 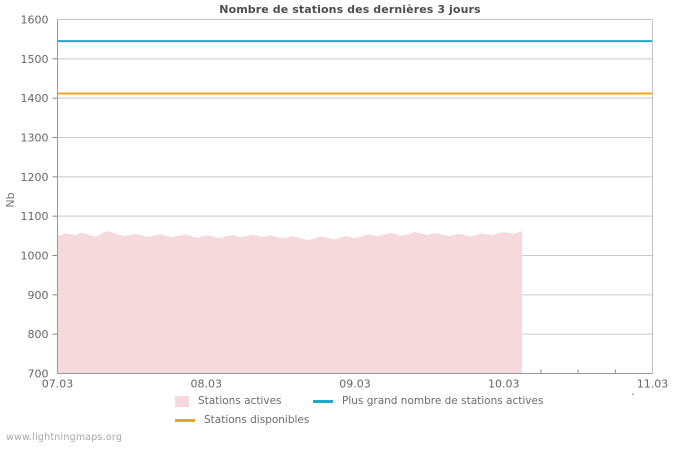 What do you see at coordinates (443, 401) in the screenshot?
I see `legend-label-plus-grand-nombre: Plus grand nombre de stations actives` at bounding box center [443, 401].